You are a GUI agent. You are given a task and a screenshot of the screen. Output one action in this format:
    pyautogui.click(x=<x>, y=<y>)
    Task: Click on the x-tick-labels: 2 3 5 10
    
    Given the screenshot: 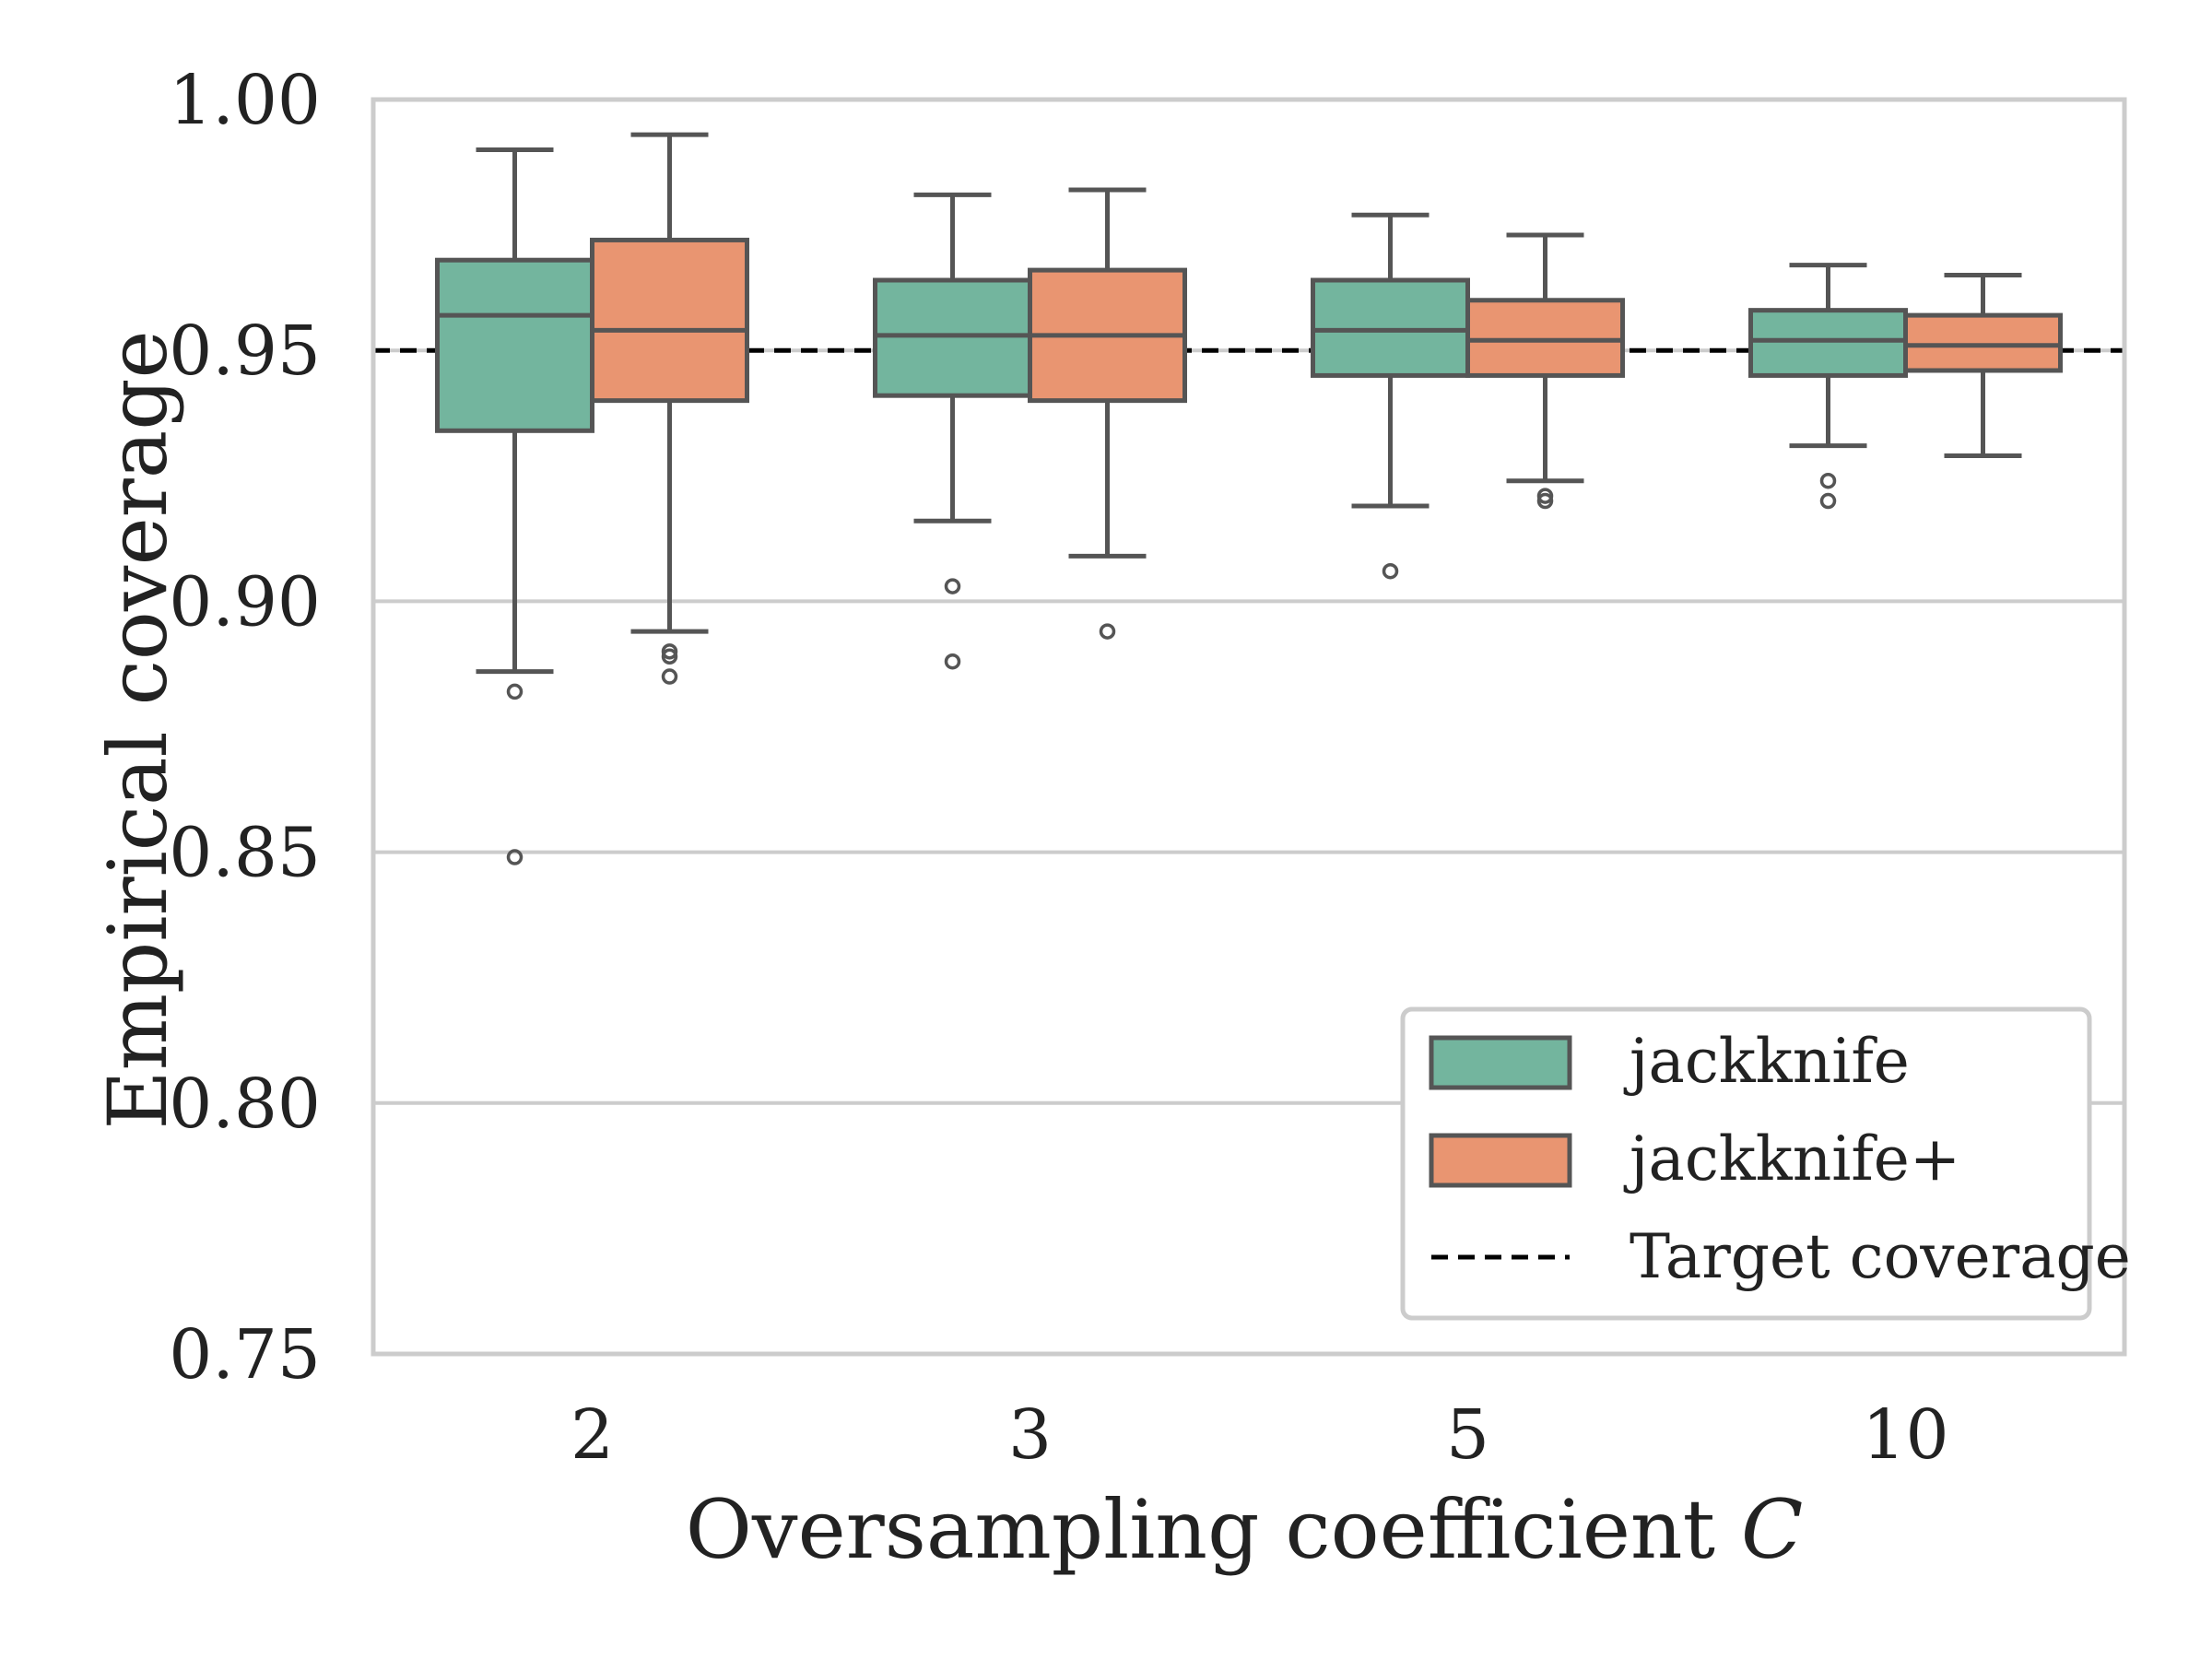 What is the action you would take?
    pyautogui.click(x=1260, y=1435)
    